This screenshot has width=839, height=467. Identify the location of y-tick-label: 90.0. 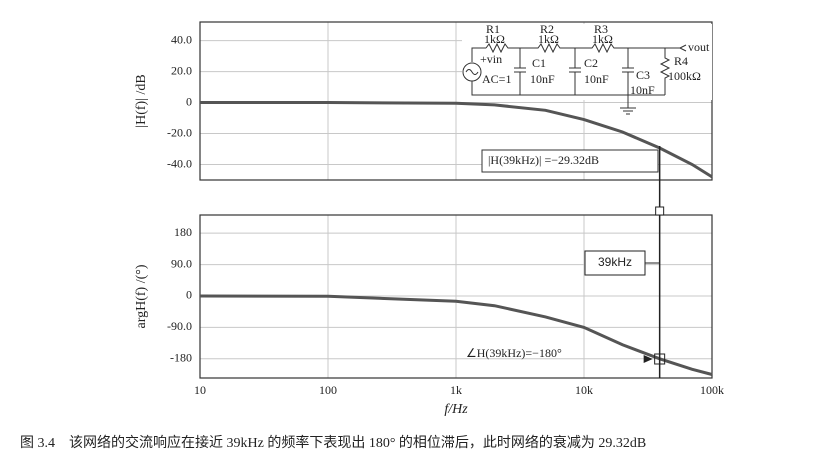
(181, 263).